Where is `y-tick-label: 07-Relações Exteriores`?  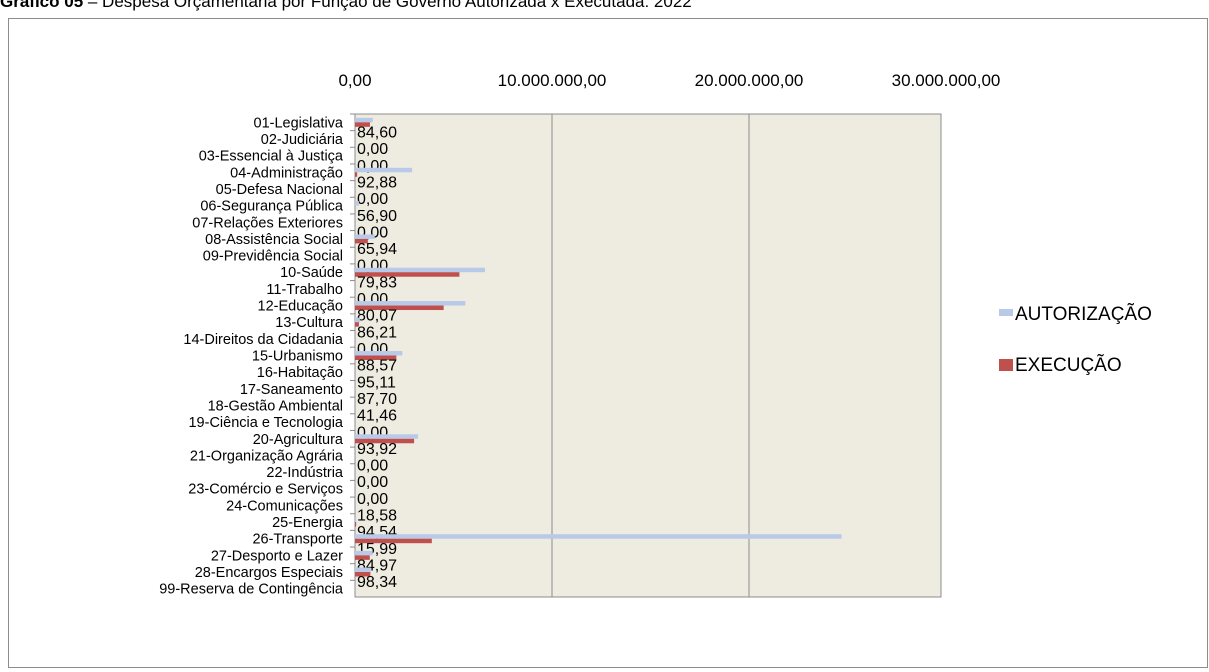
y-tick-label: 07-Relações Exteriores is located at coordinates (267, 223).